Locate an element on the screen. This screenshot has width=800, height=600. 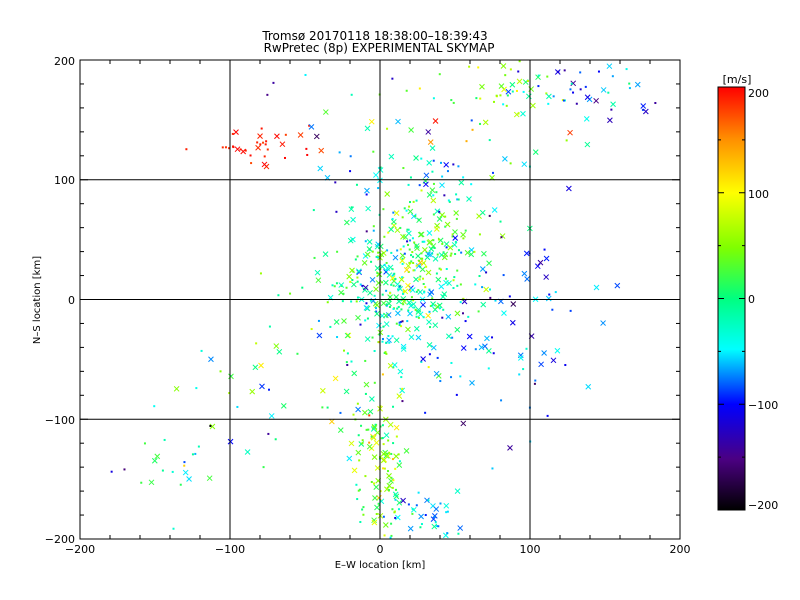
y-tick-label: 0 is located at coordinates (71, 300).